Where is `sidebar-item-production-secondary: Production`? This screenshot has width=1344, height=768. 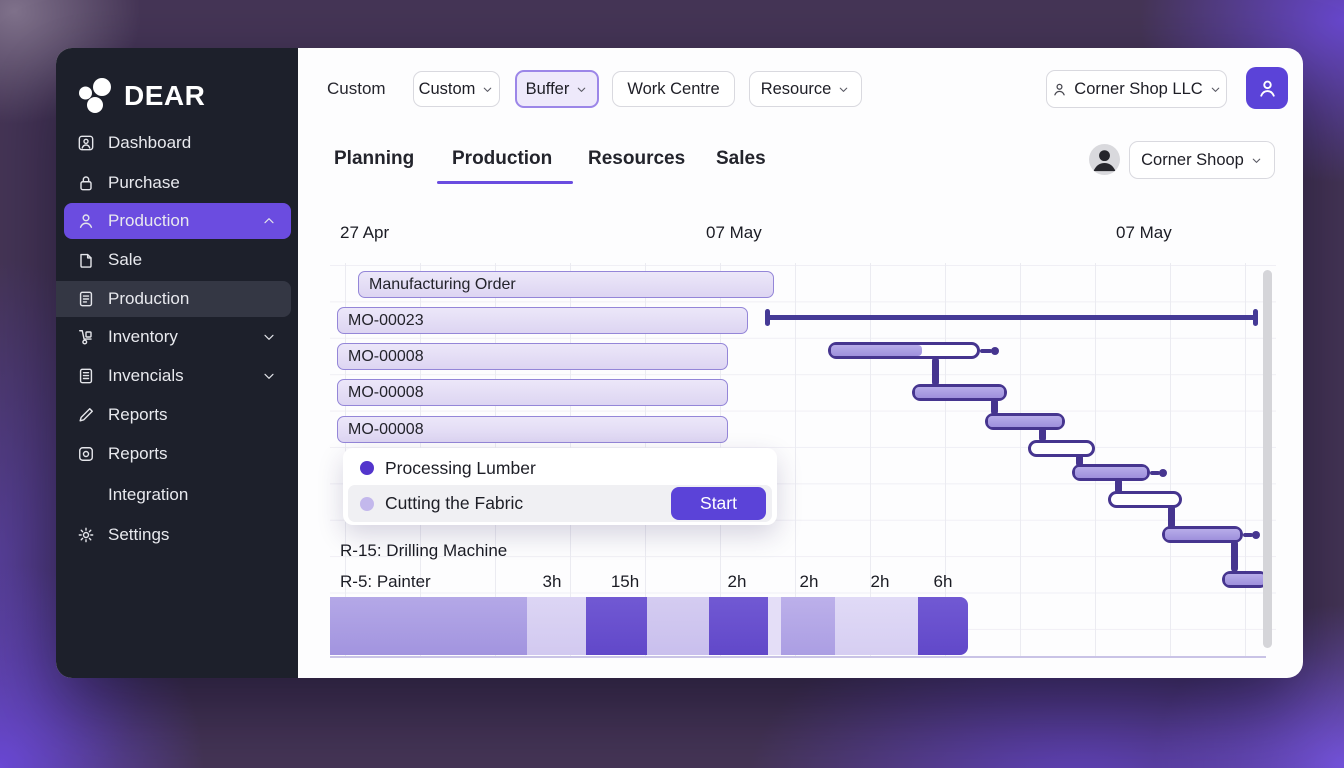 sidebar-item-production-secondary: Production is located at coordinates (173, 299).